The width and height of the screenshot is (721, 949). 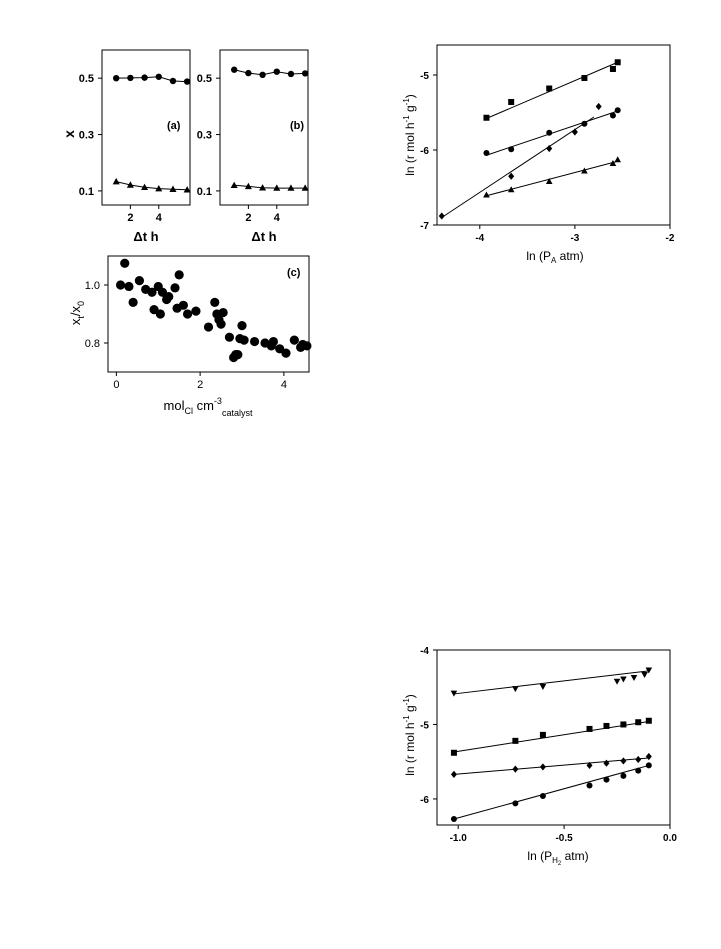 I want to click on panel-b-plot: 2 4 0.1 0.3 0.5, so click(x=253, y=145).